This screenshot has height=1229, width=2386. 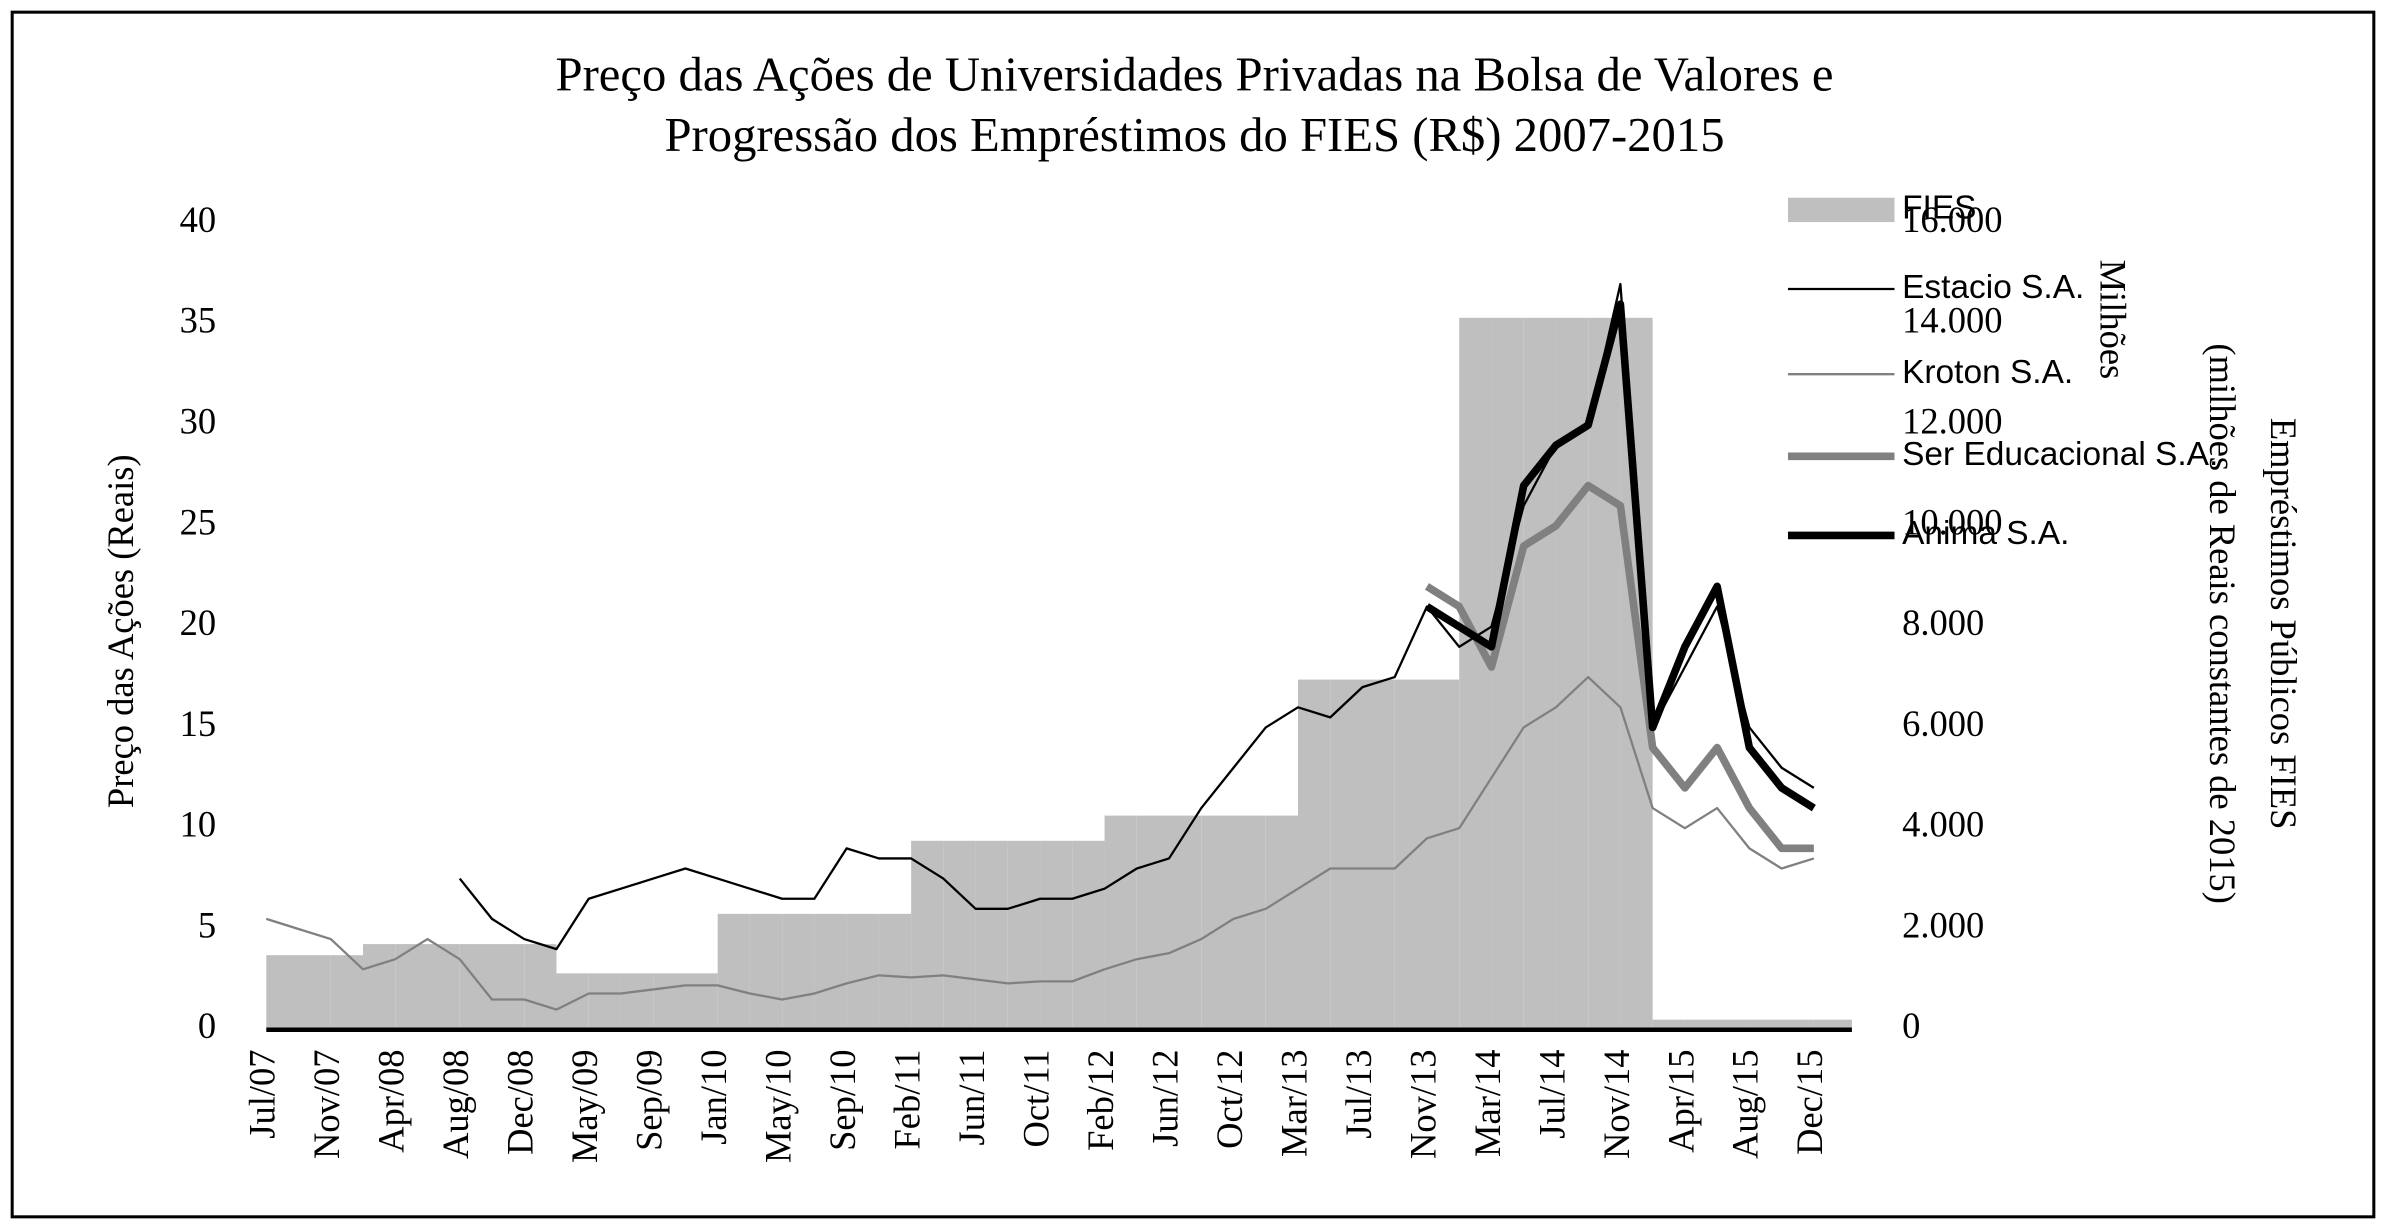 What do you see at coordinates (262, 1094) in the screenshot?
I see `x-tick-label: Jul/07` at bounding box center [262, 1094].